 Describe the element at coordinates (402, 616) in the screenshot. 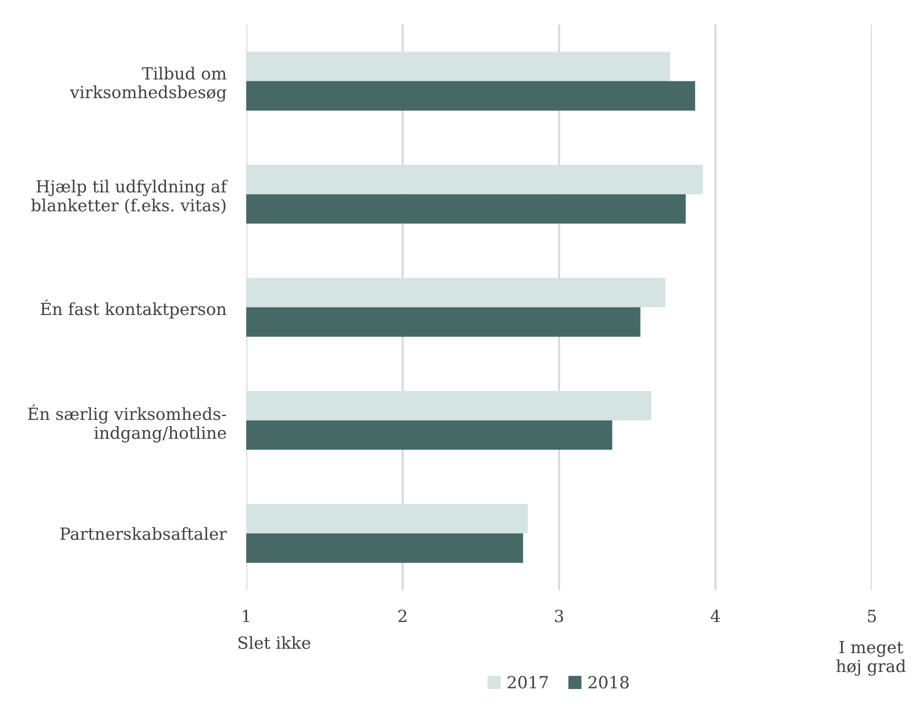

I see `x-tick-label: 2` at that location.